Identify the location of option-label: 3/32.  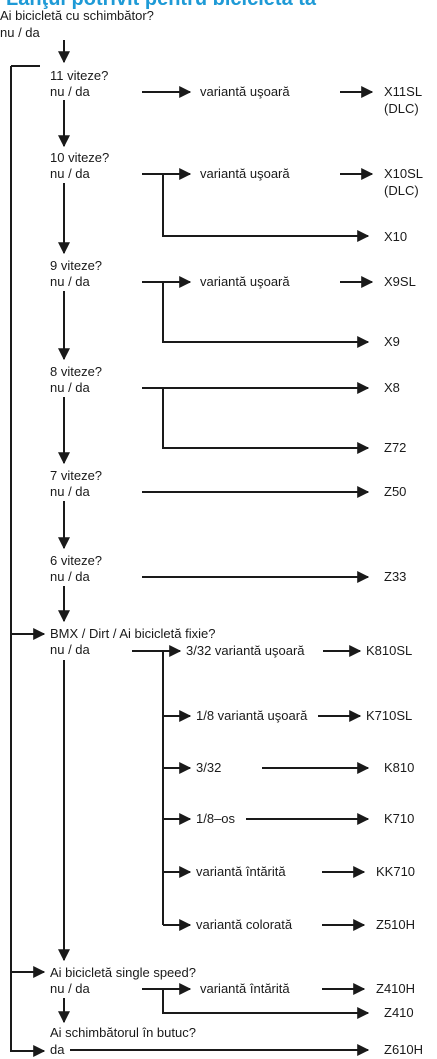
(208, 767).